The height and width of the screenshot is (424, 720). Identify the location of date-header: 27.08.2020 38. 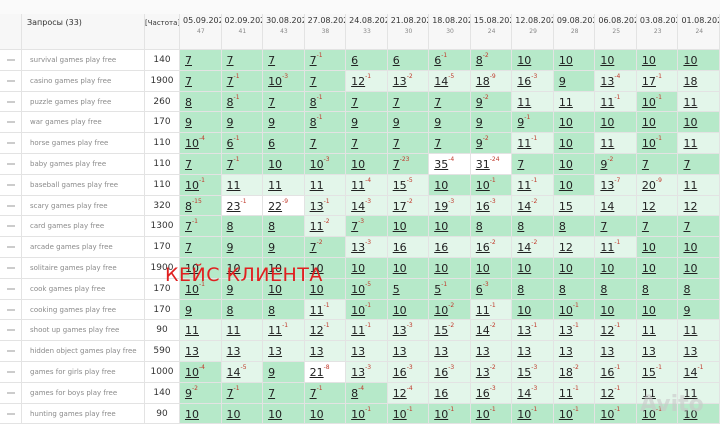
(326, 31).